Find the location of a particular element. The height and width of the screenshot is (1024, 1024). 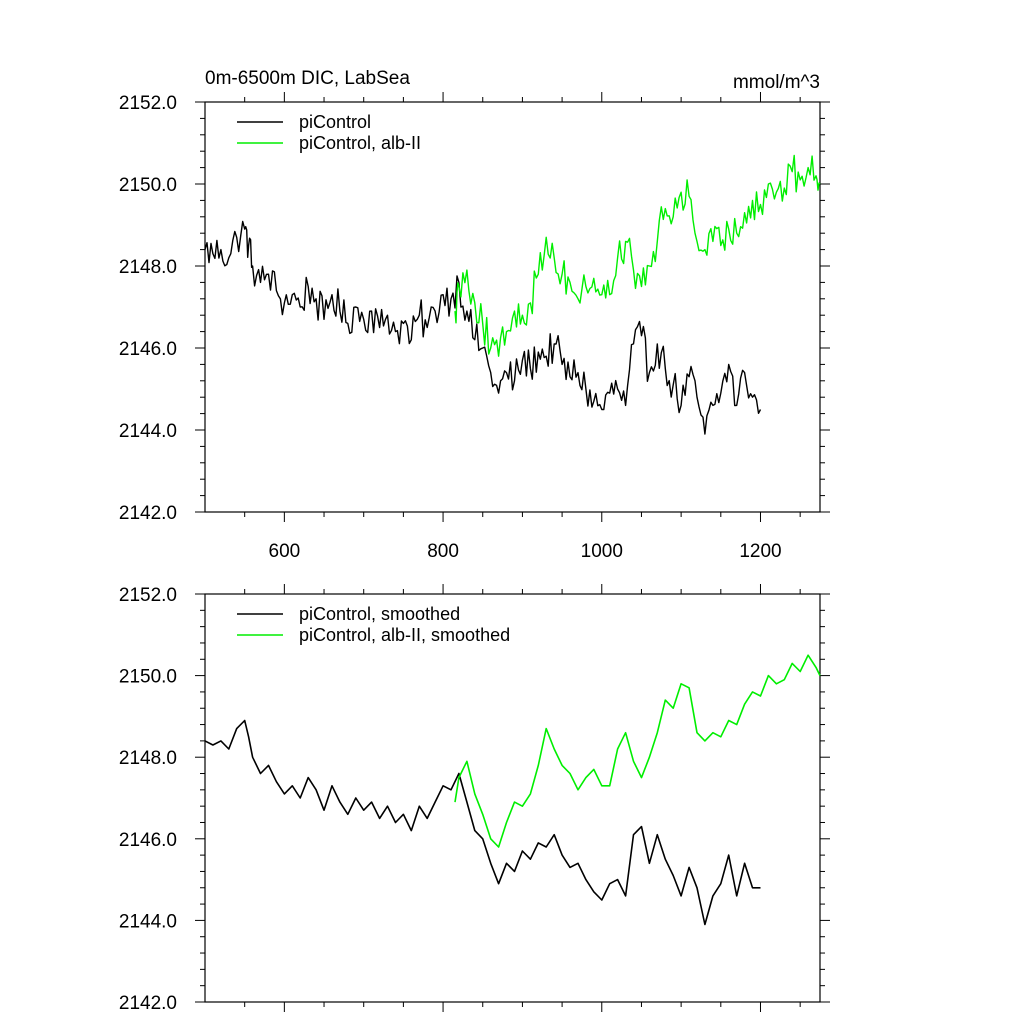

units-label: mmol/m^3 is located at coordinates (776, 82).